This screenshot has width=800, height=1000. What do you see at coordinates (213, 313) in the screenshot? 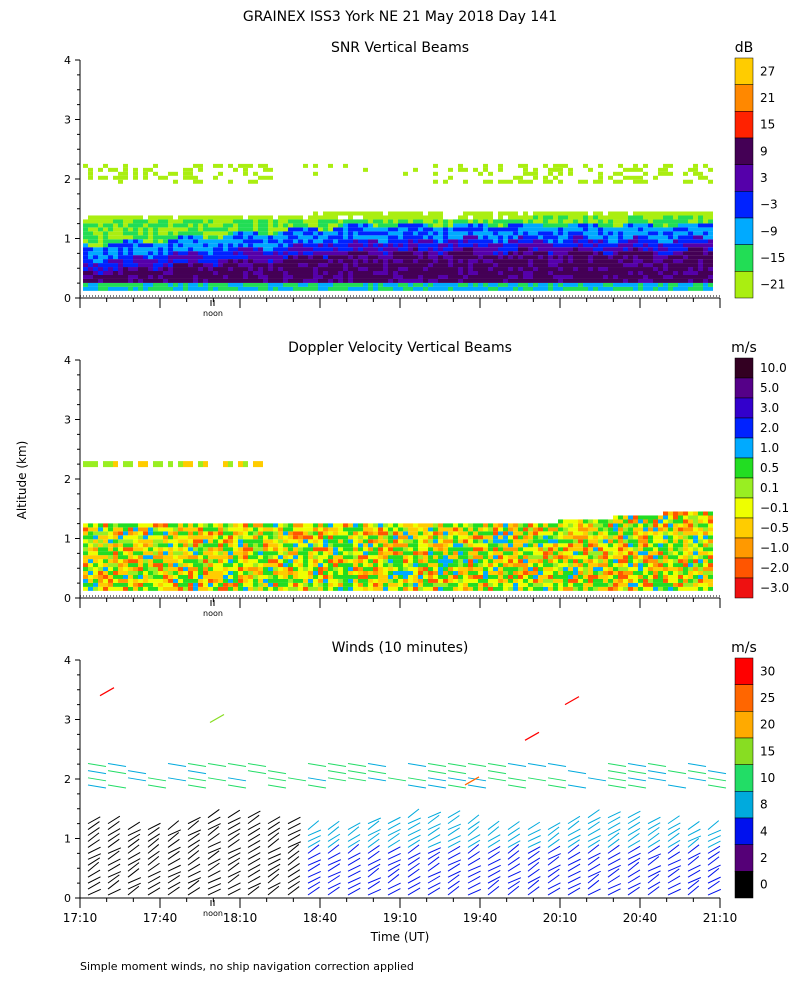
I see `noon-label: noon` at bounding box center [213, 313].